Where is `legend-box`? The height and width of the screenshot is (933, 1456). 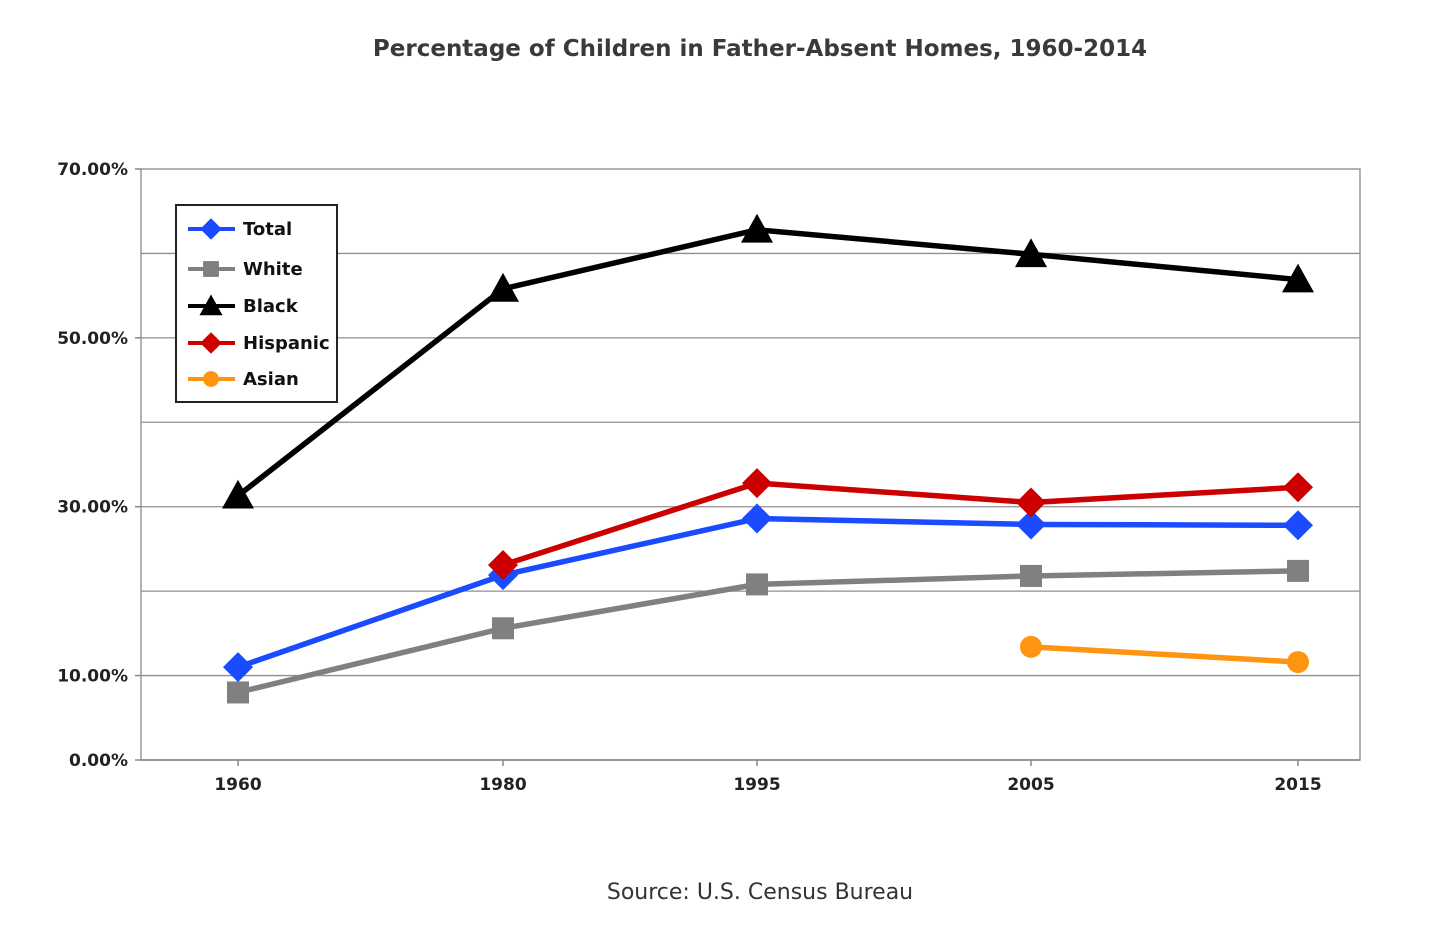 legend-box is located at coordinates (256, 303).